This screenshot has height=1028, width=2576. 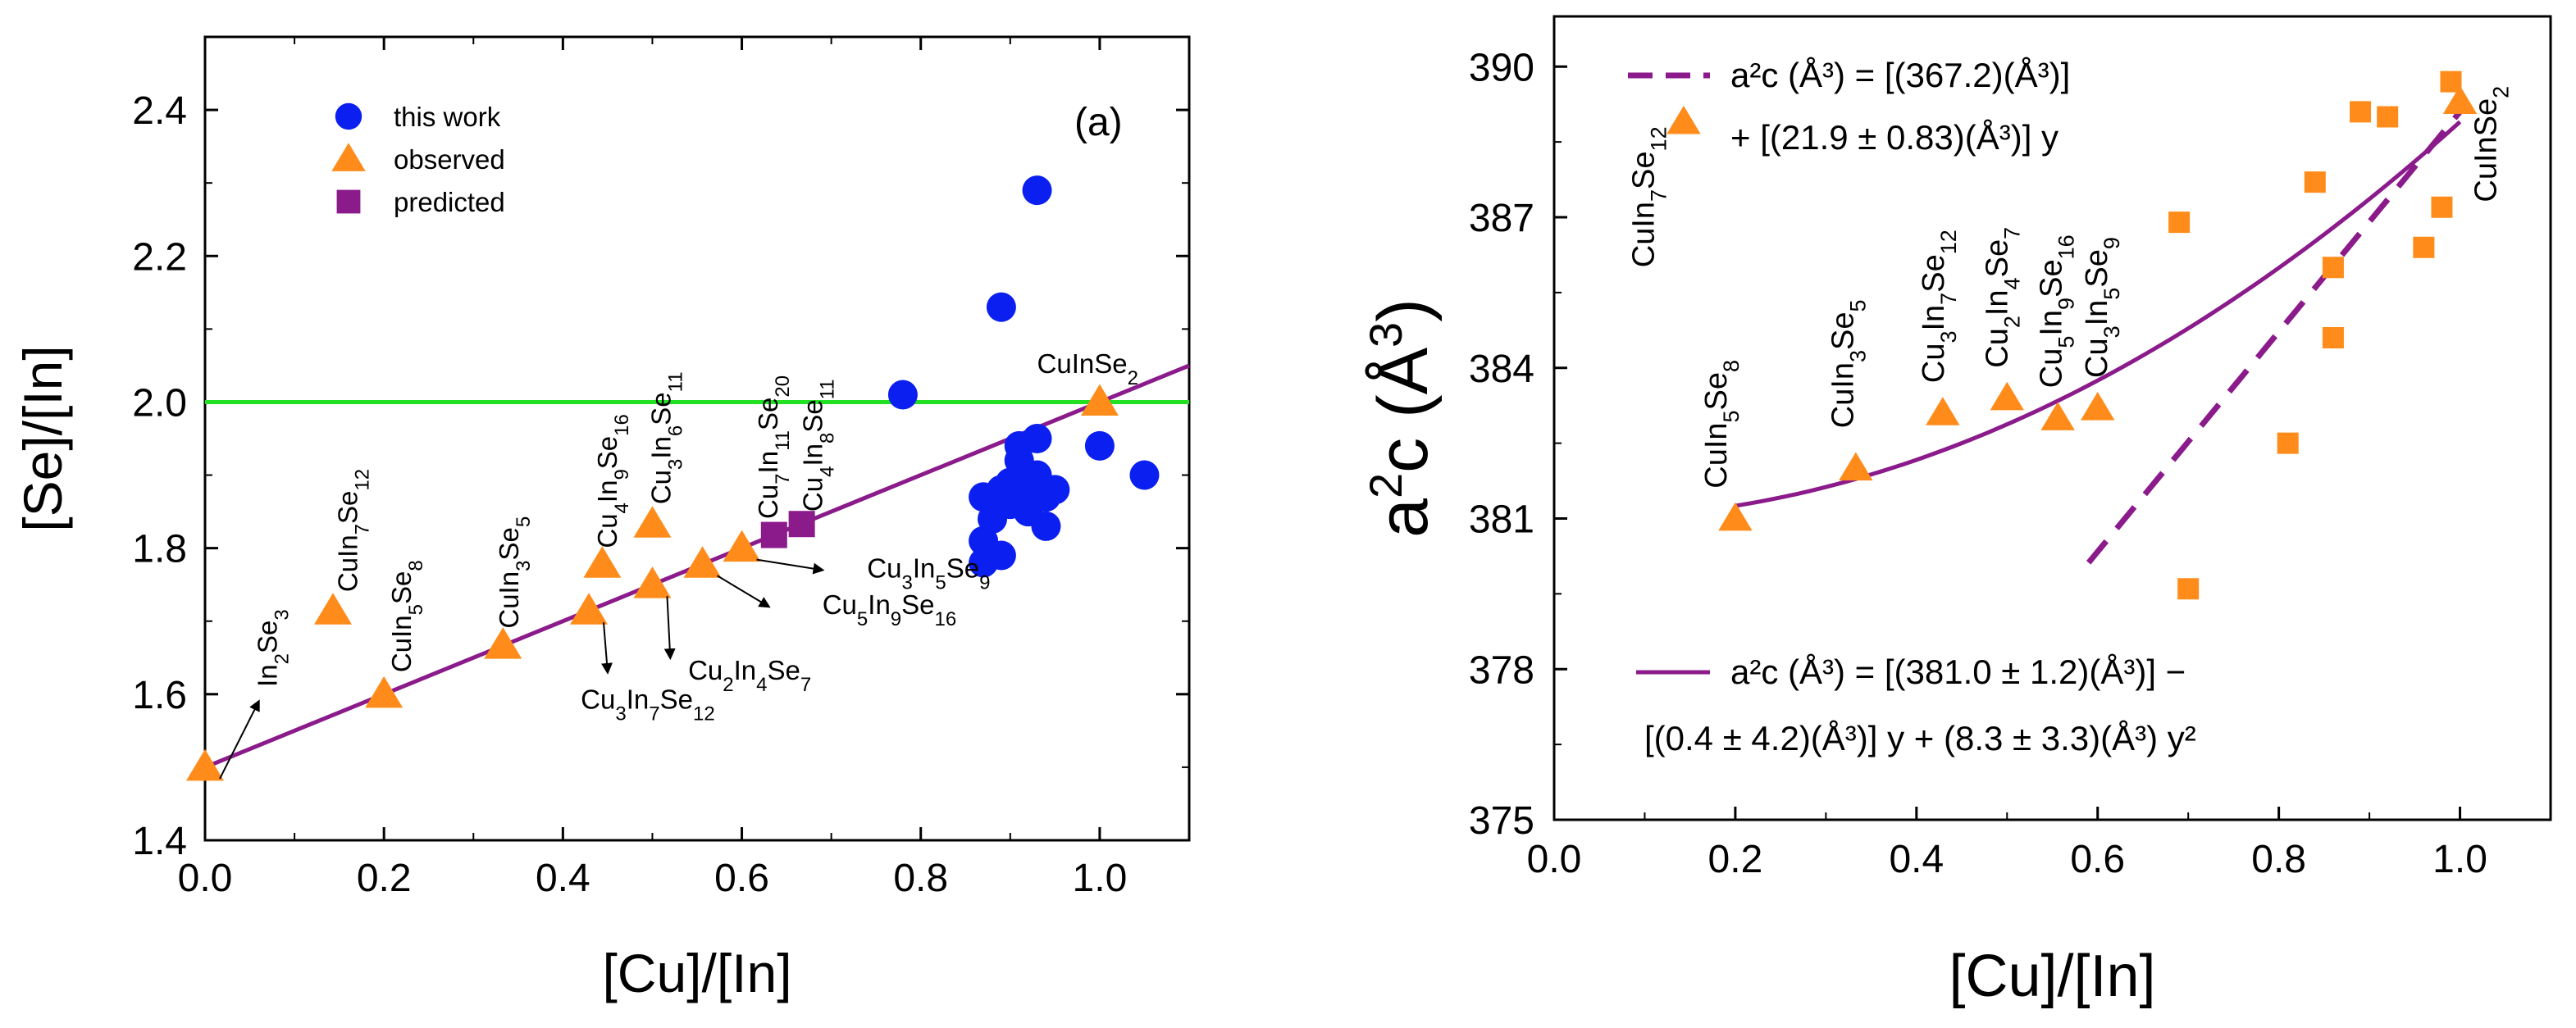 What do you see at coordinates (1501, 219) in the screenshot?
I see `y-tick-label: 387` at bounding box center [1501, 219].